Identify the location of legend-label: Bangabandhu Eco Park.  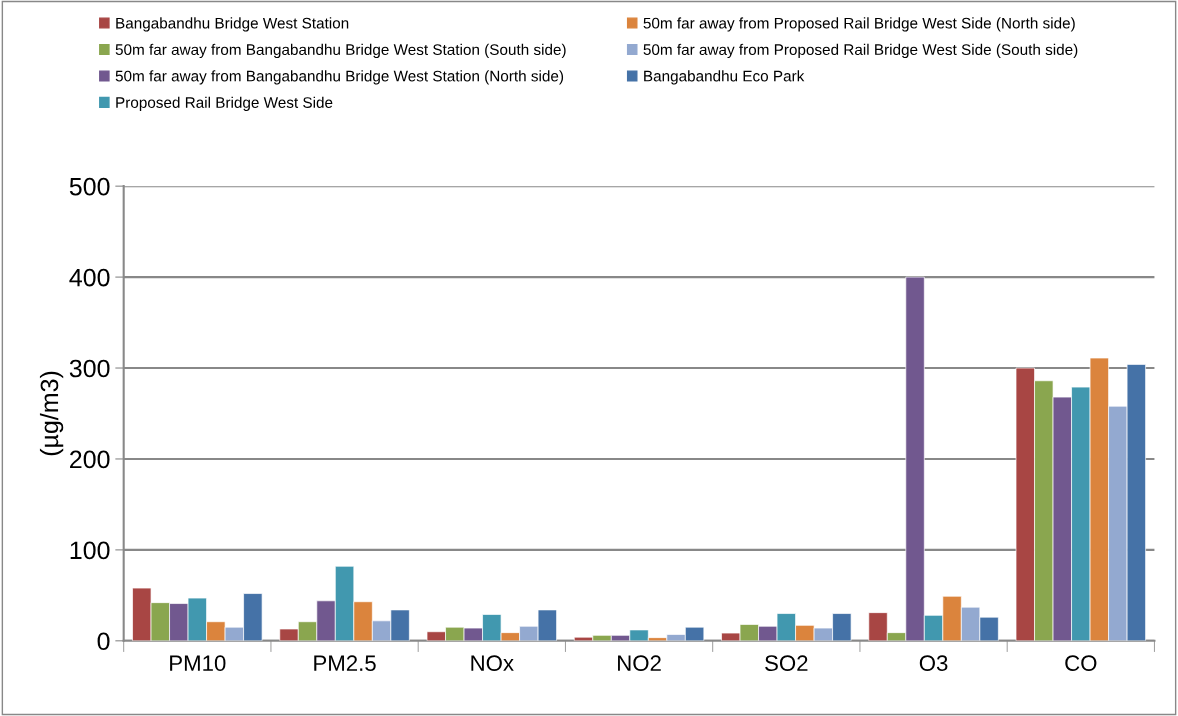
(724, 77).